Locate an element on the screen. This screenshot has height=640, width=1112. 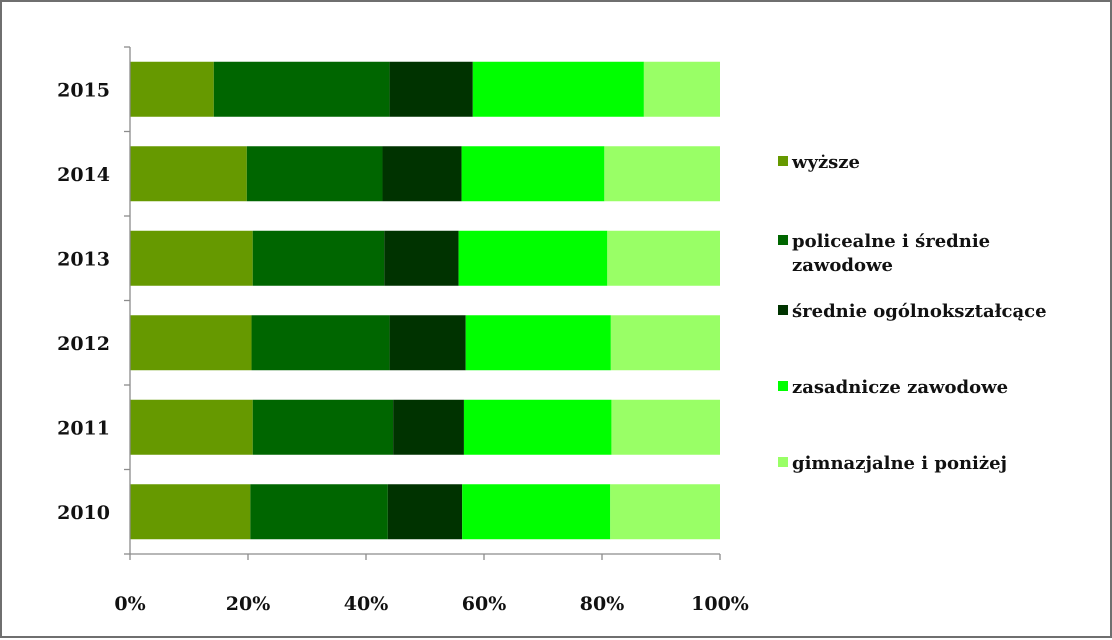
legend-label-1-line-0: policealne i średnie is located at coordinates (891, 241).